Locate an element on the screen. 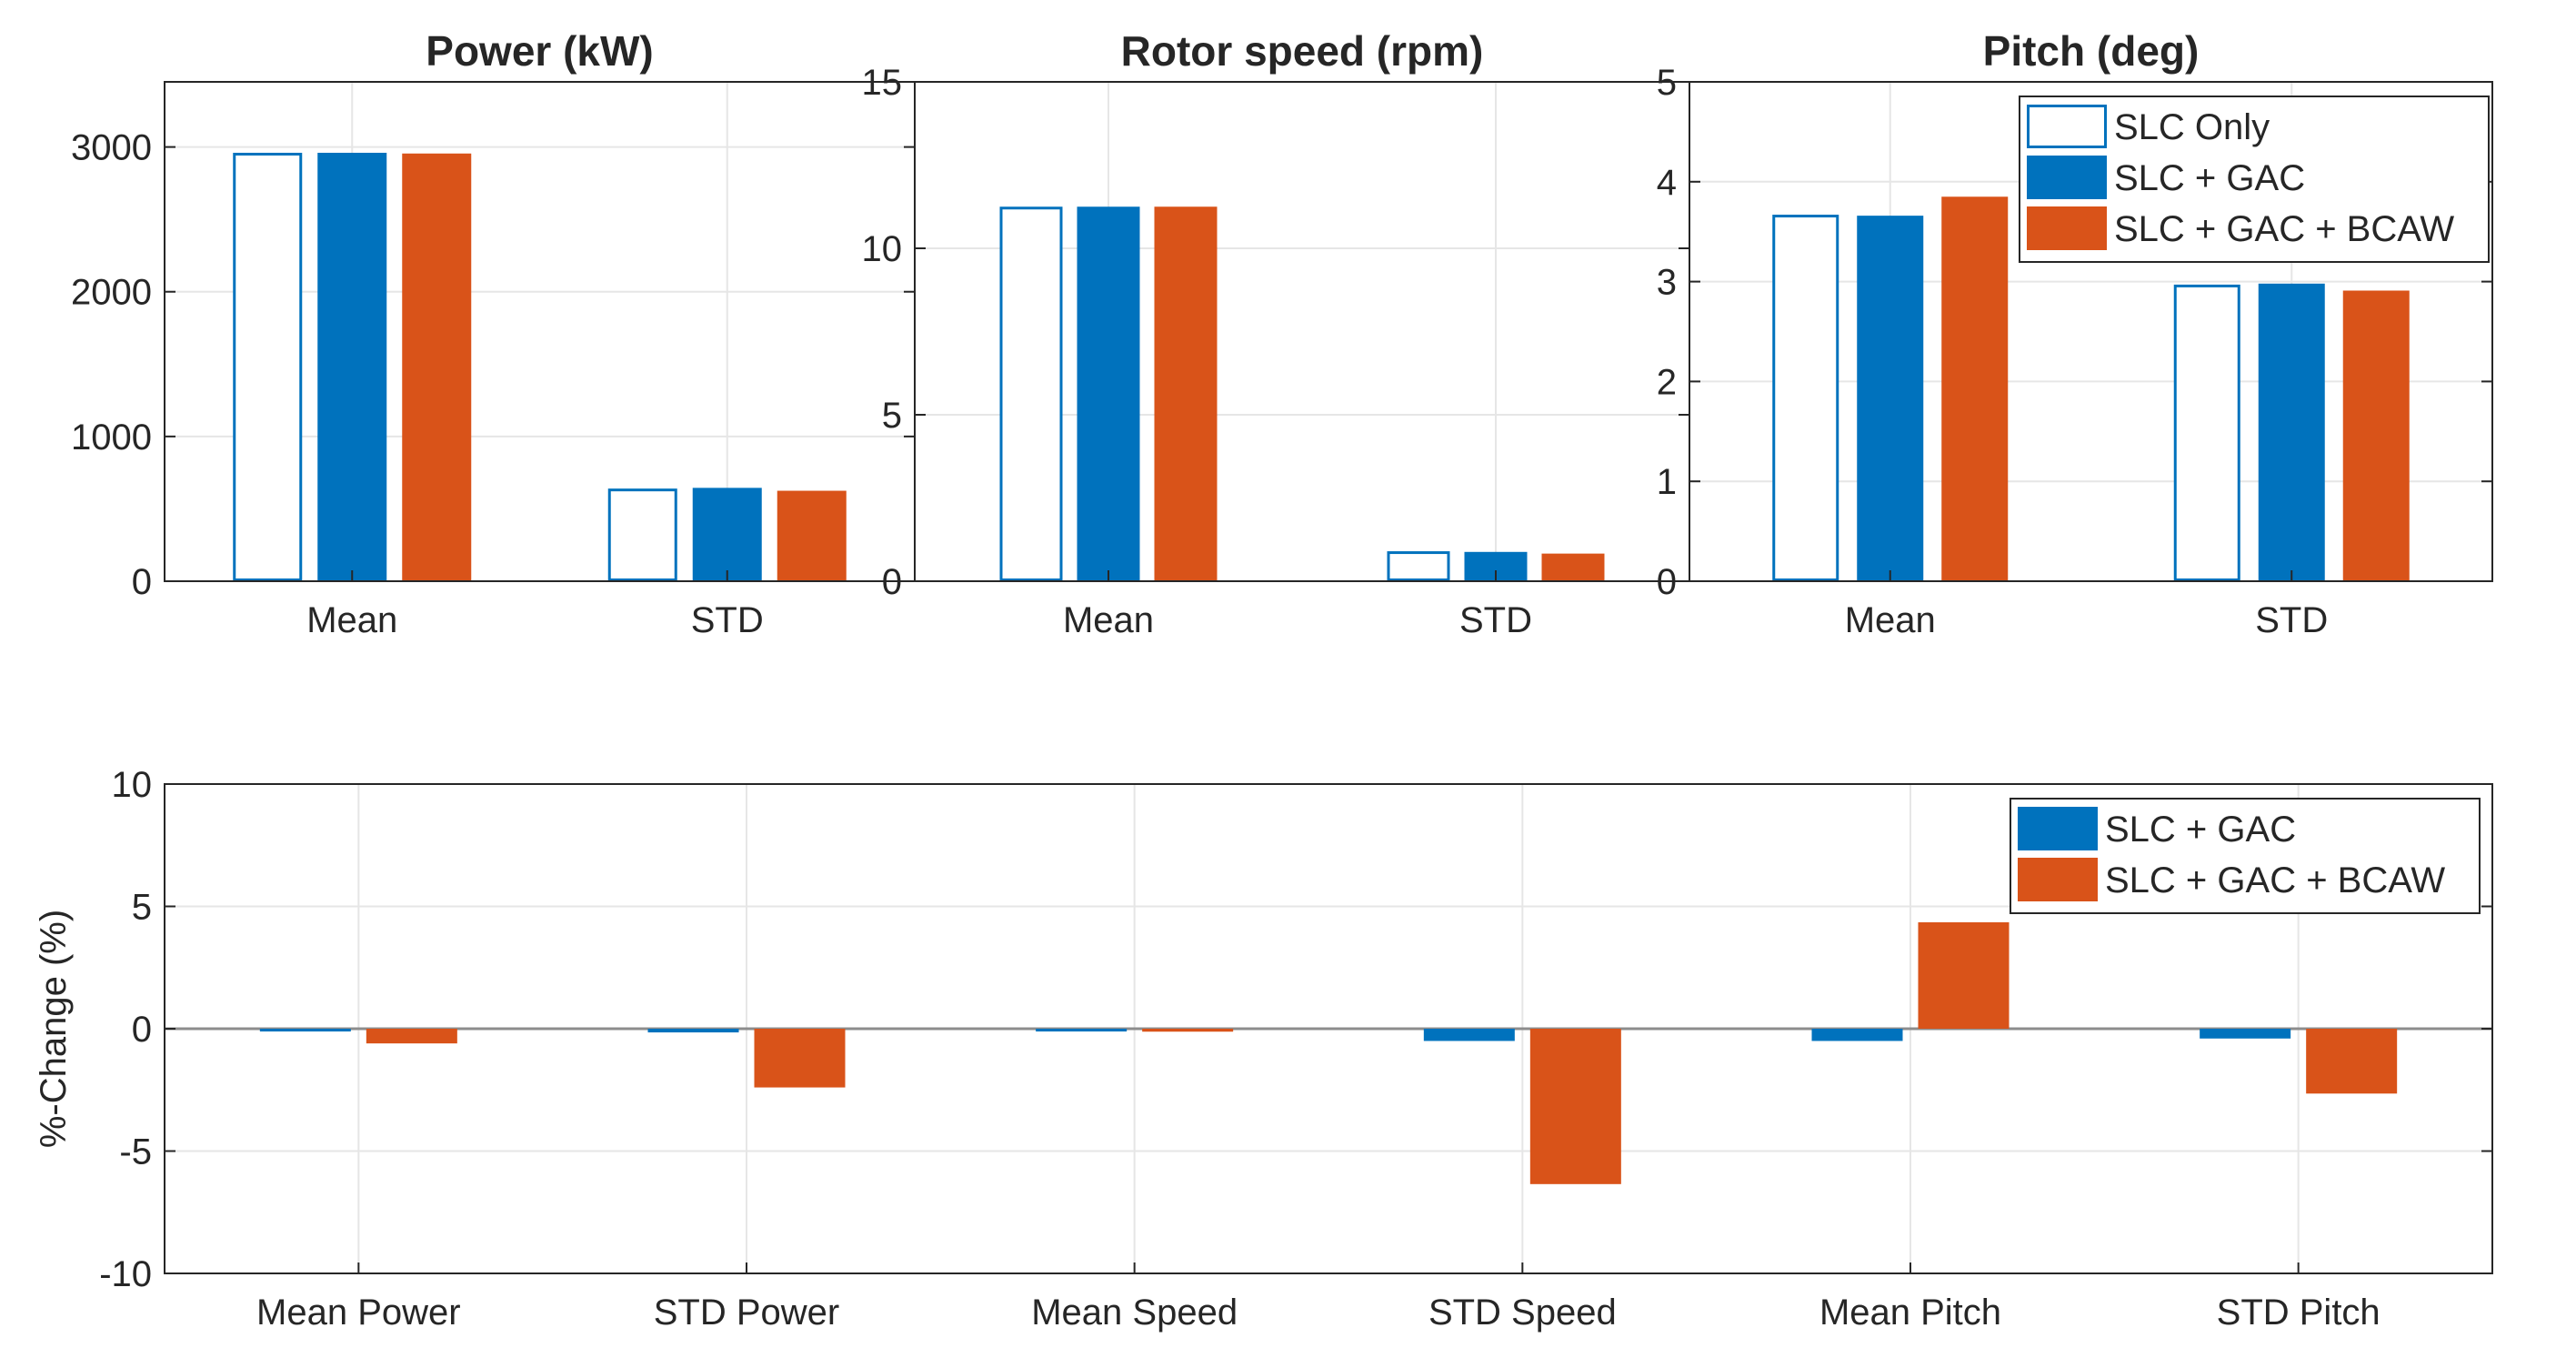 This screenshot has width=2576, height=1368. chart-title: Rotor speed (rpm) is located at coordinates (1302, 51).